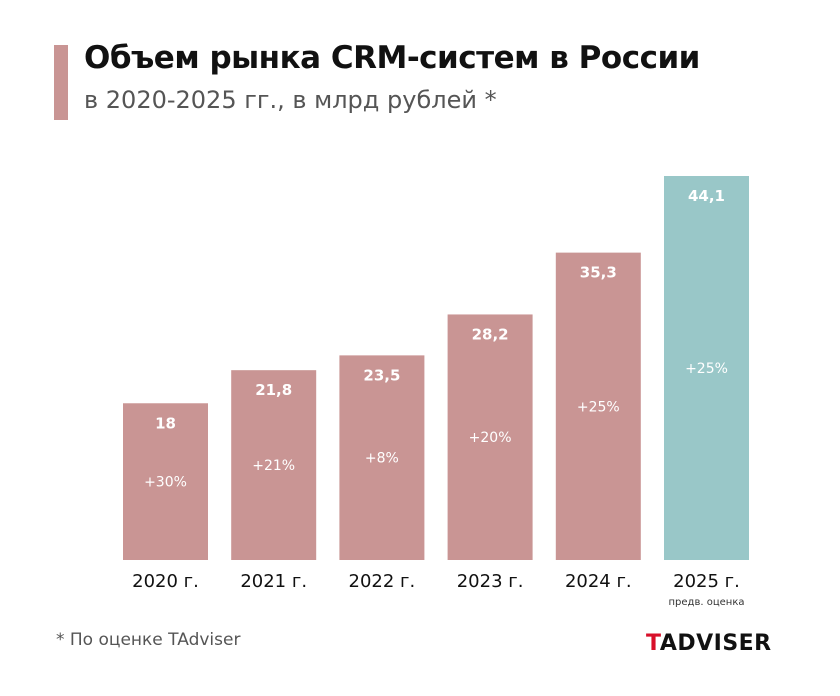 The height and width of the screenshot is (696, 840). What do you see at coordinates (273, 390) in the screenshot?
I see `bar-value-label: 21,8` at bounding box center [273, 390].